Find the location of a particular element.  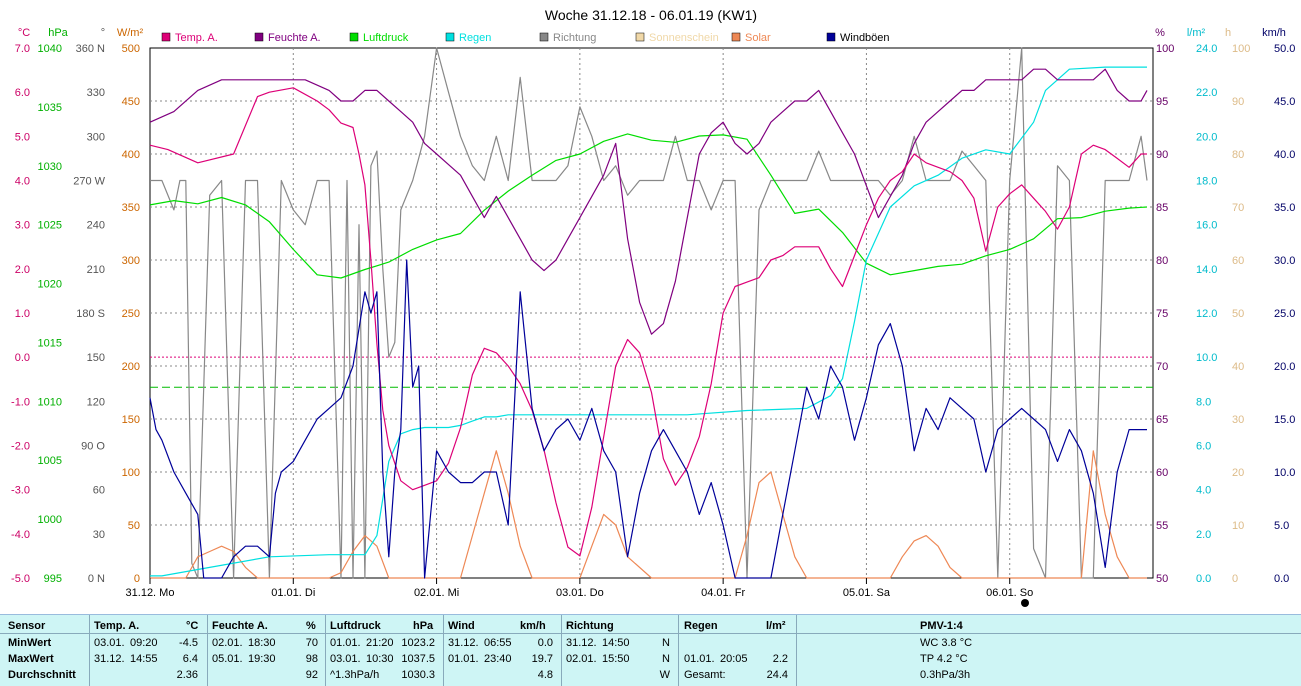

temp-min-time: 09:20 is located at coordinates (144, 643).